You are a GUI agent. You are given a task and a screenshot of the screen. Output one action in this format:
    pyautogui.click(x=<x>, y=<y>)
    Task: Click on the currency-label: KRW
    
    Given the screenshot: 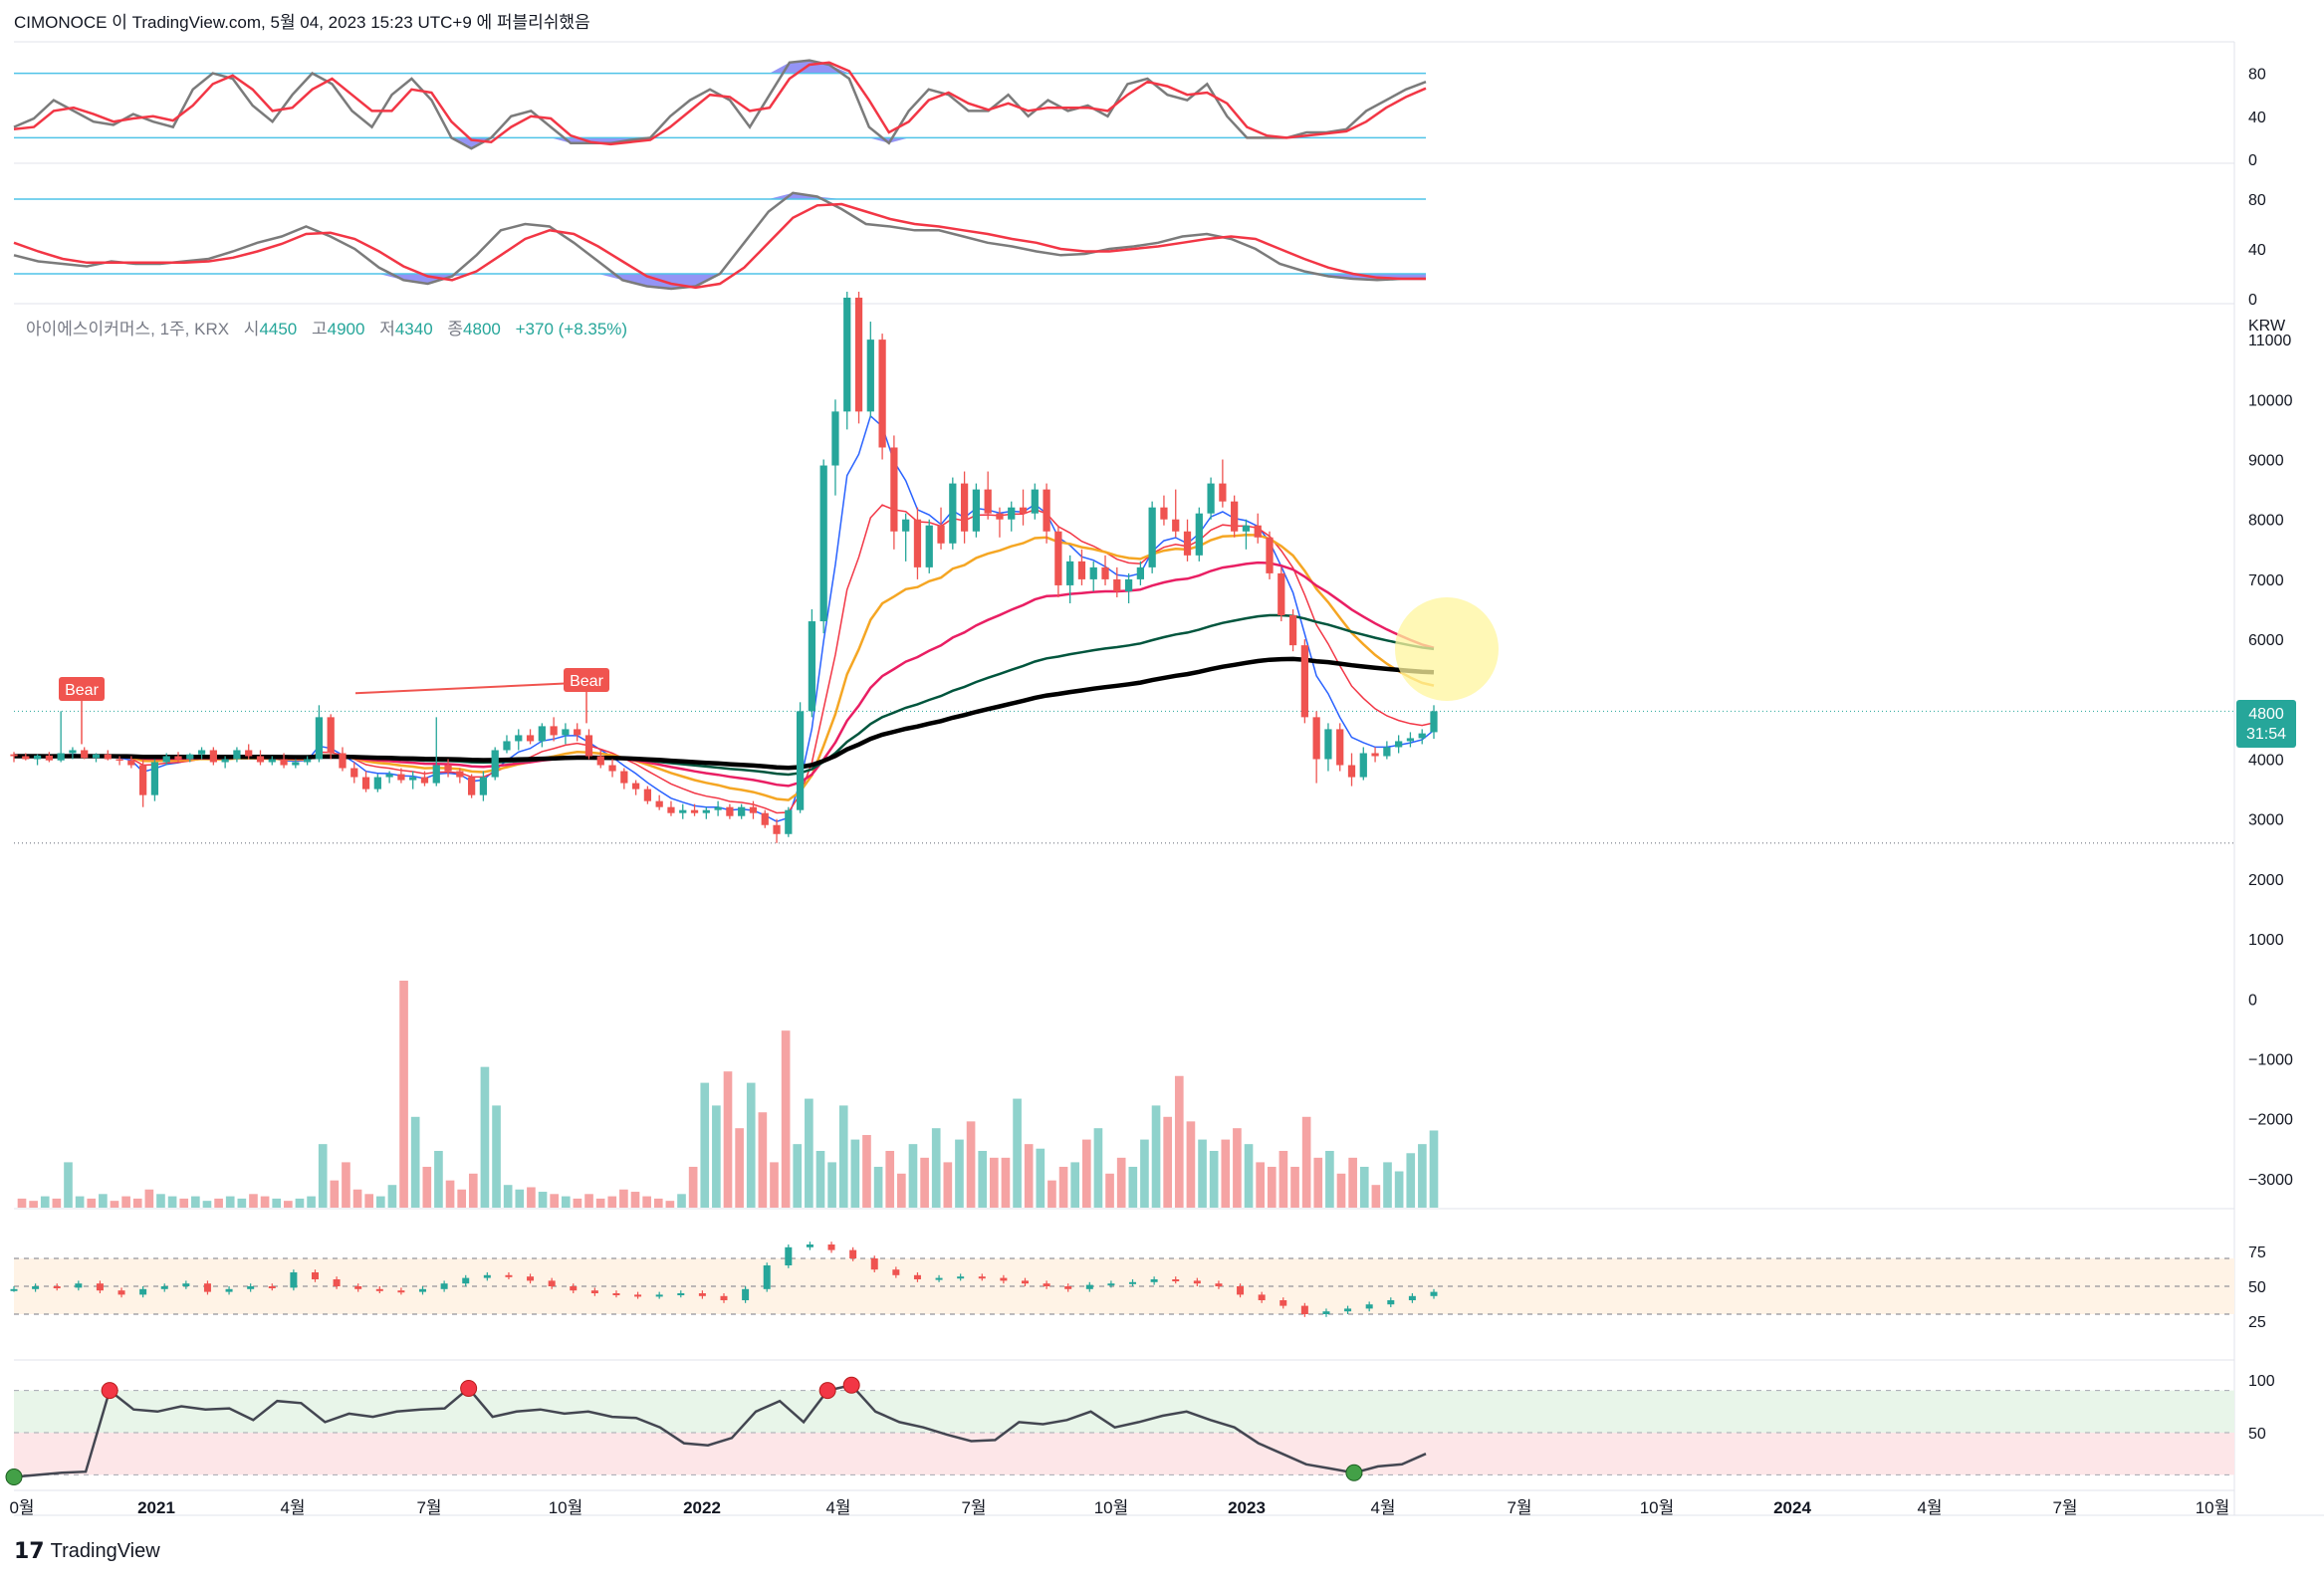 What is the action you would take?
    pyautogui.click(x=2267, y=326)
    